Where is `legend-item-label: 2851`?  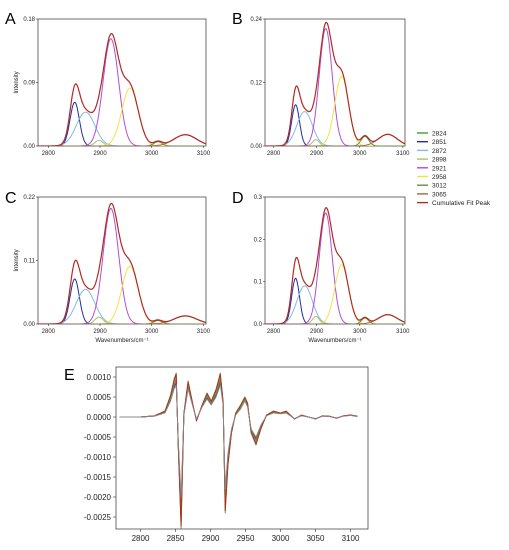 legend-item-label: 2851 is located at coordinates (439, 142).